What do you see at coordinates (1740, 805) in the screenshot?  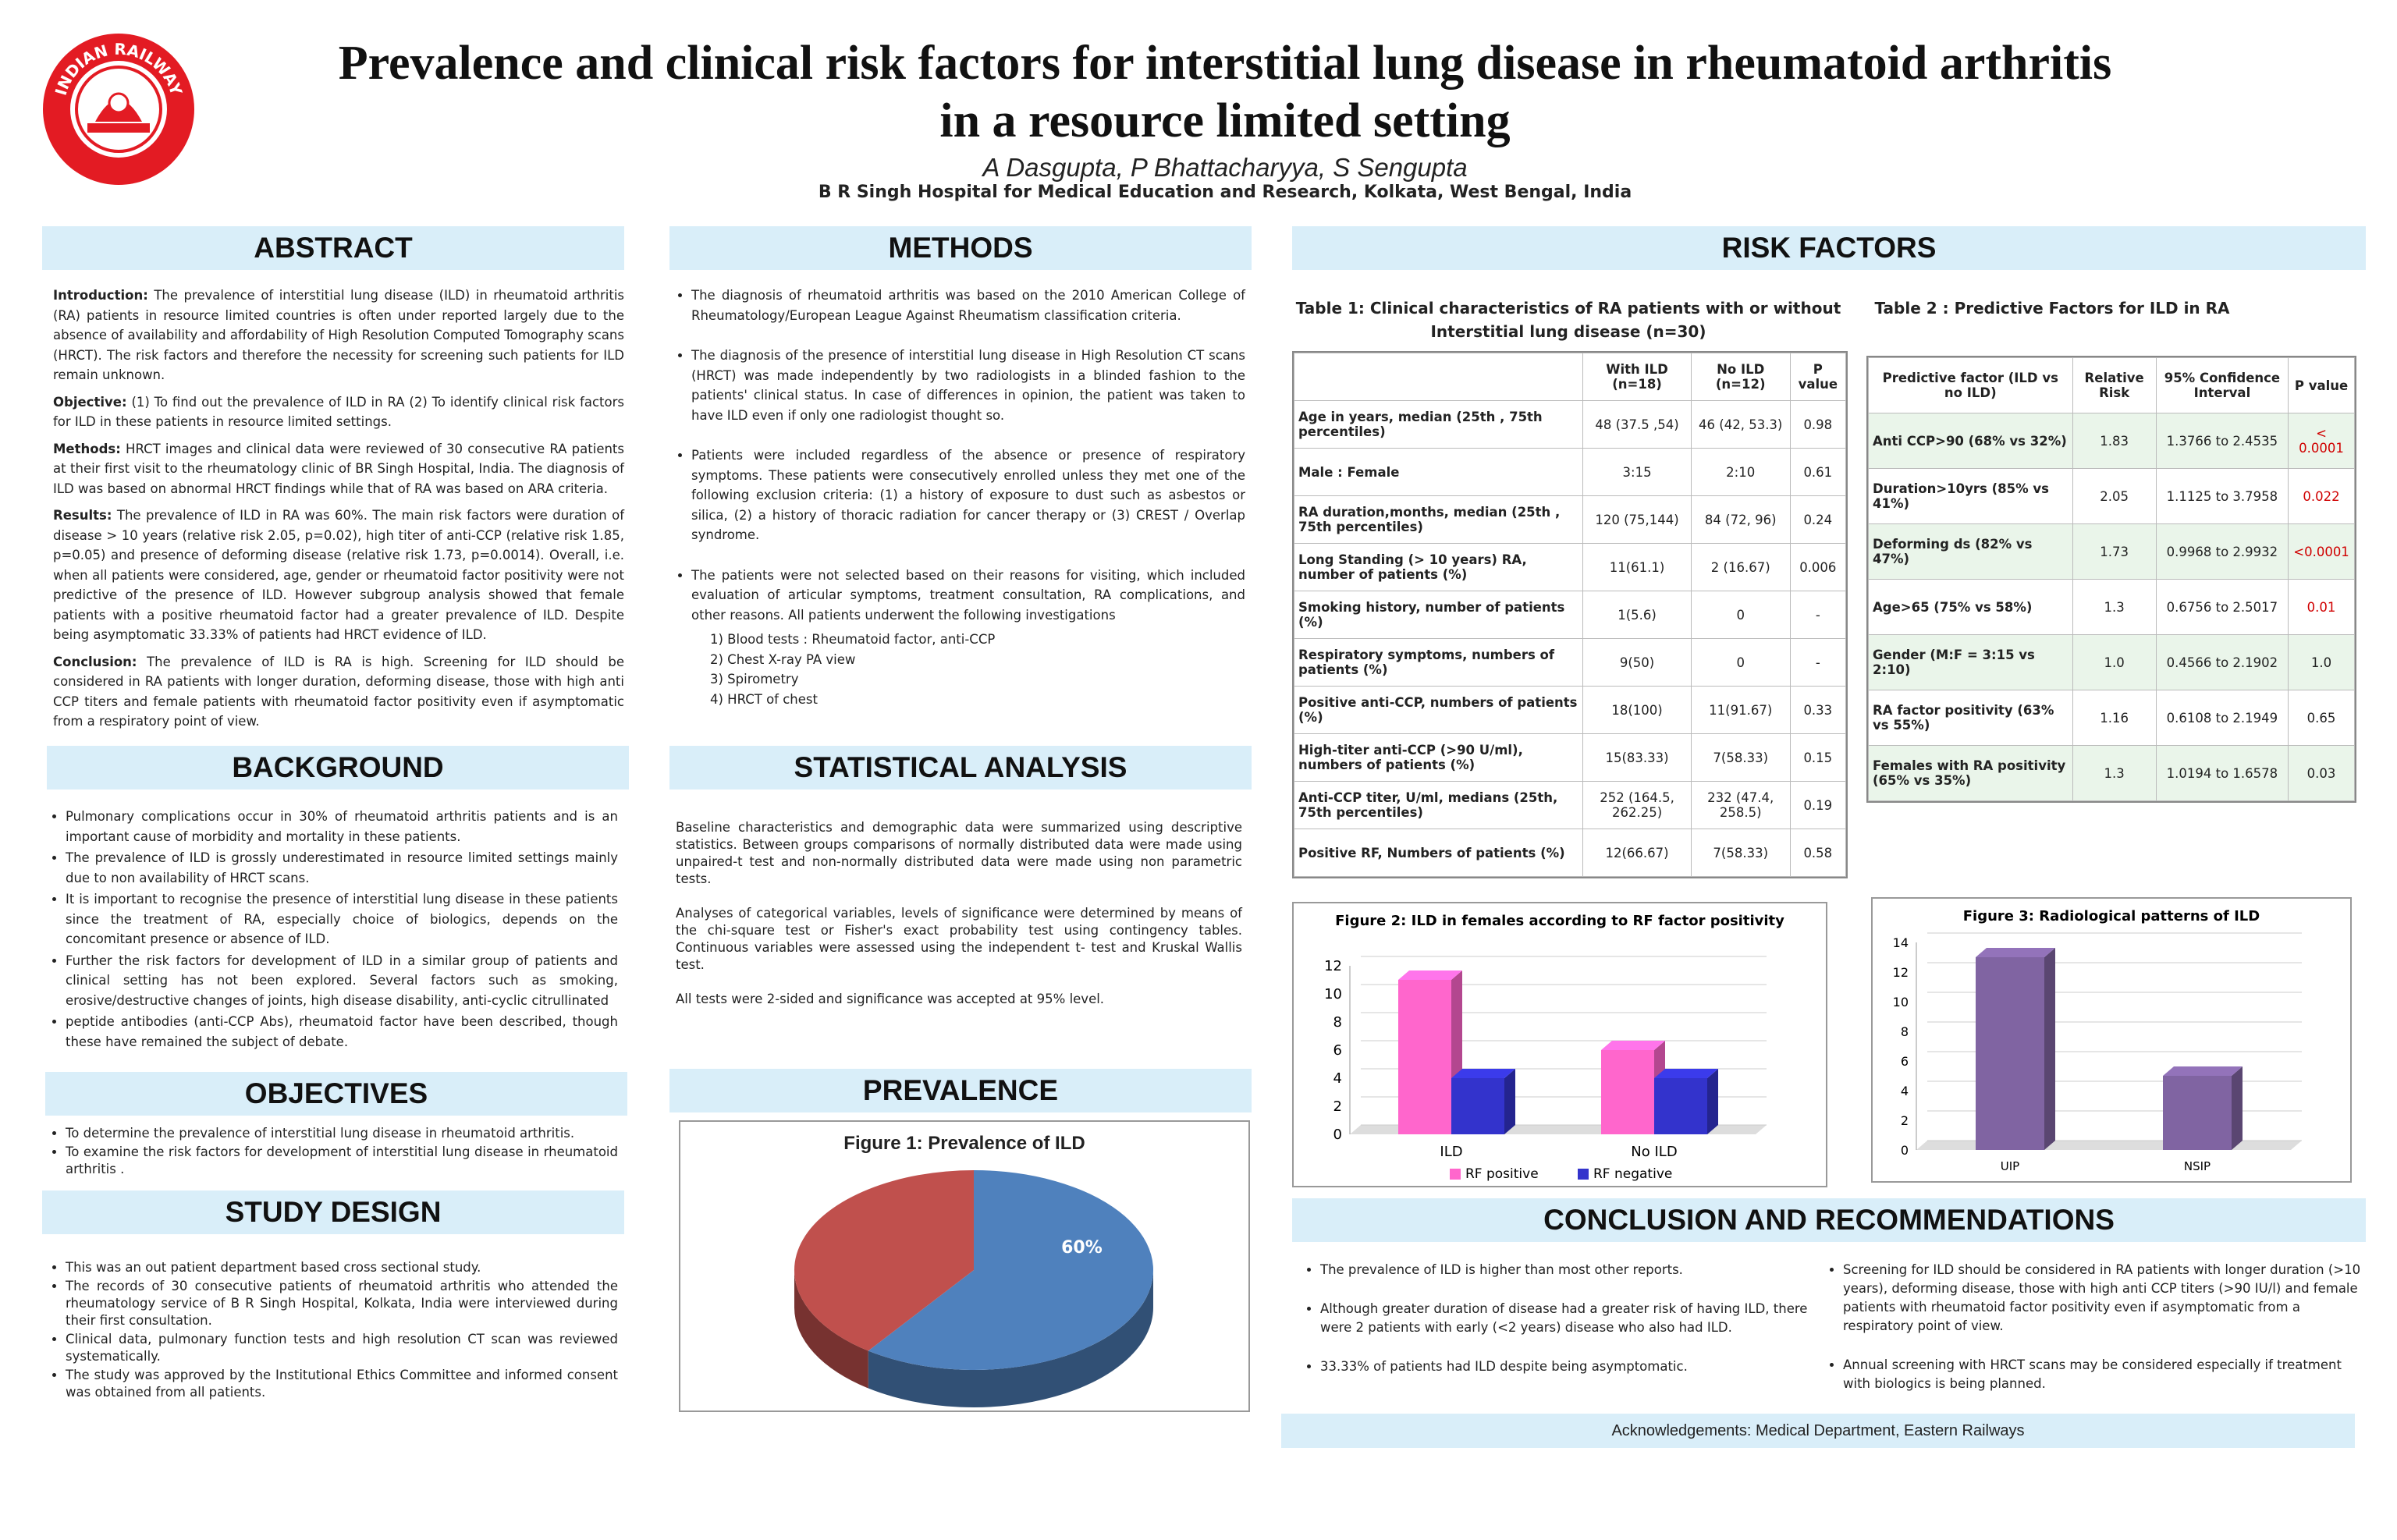 I see `table-cell: 232 (47.4, 258.5)` at bounding box center [1740, 805].